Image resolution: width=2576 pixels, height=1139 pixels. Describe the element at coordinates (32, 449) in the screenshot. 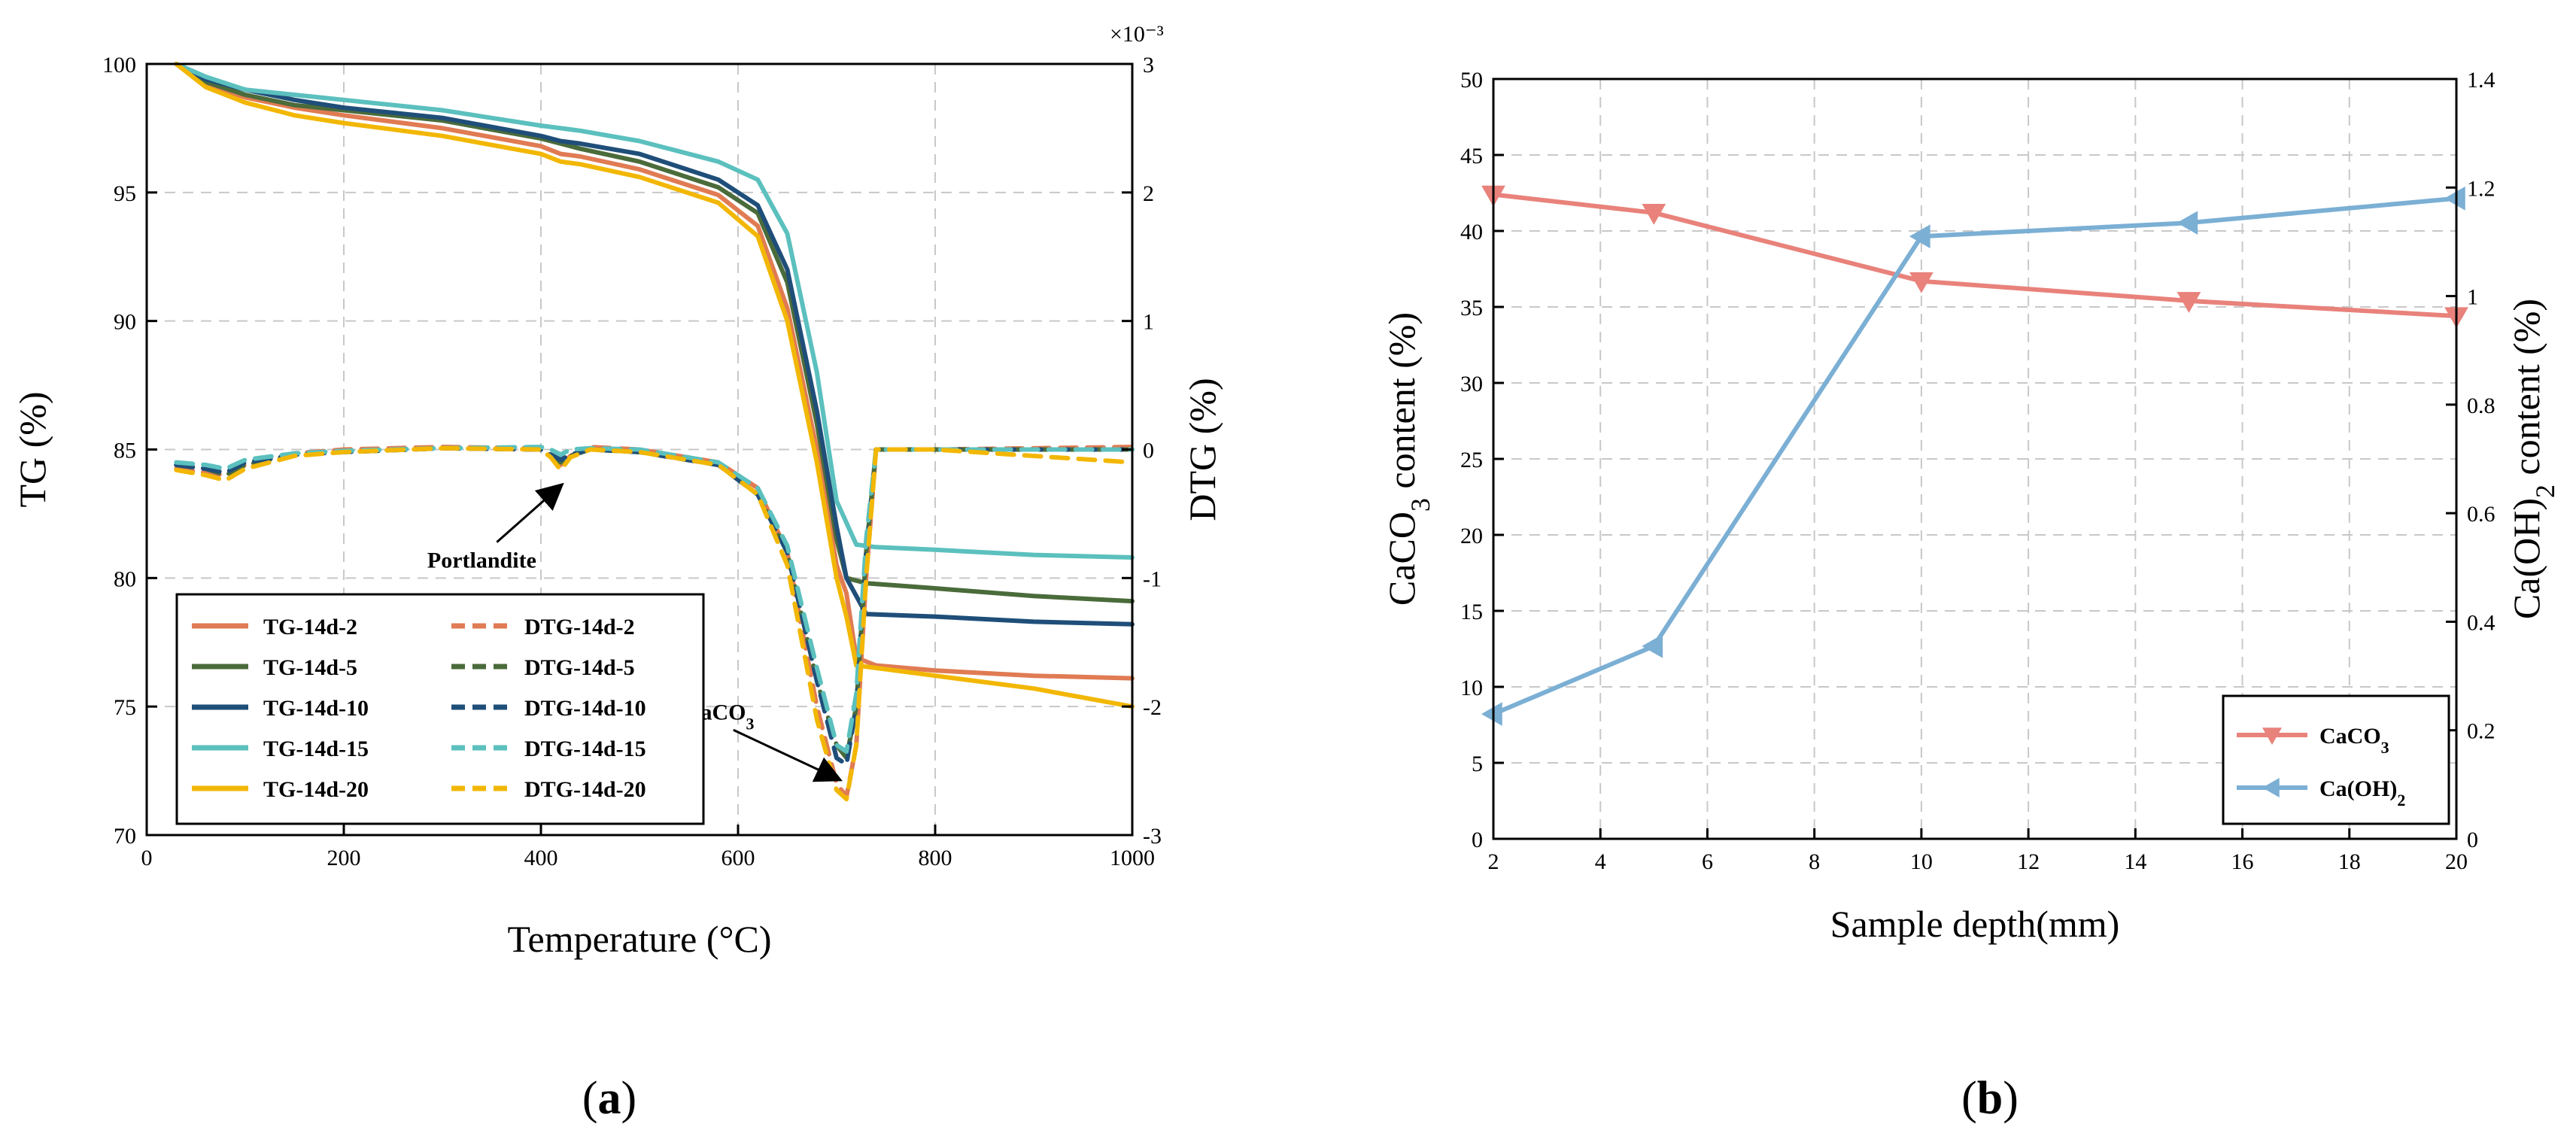

I see `panel-a-left-axis-title: TG (%)` at that location.